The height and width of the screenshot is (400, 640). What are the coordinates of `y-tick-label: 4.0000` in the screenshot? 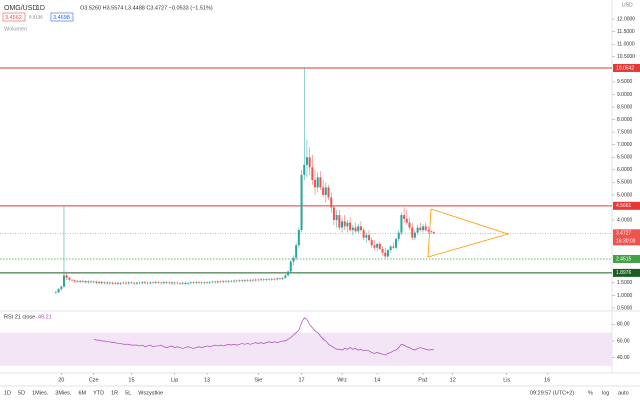 It's located at (625, 220).